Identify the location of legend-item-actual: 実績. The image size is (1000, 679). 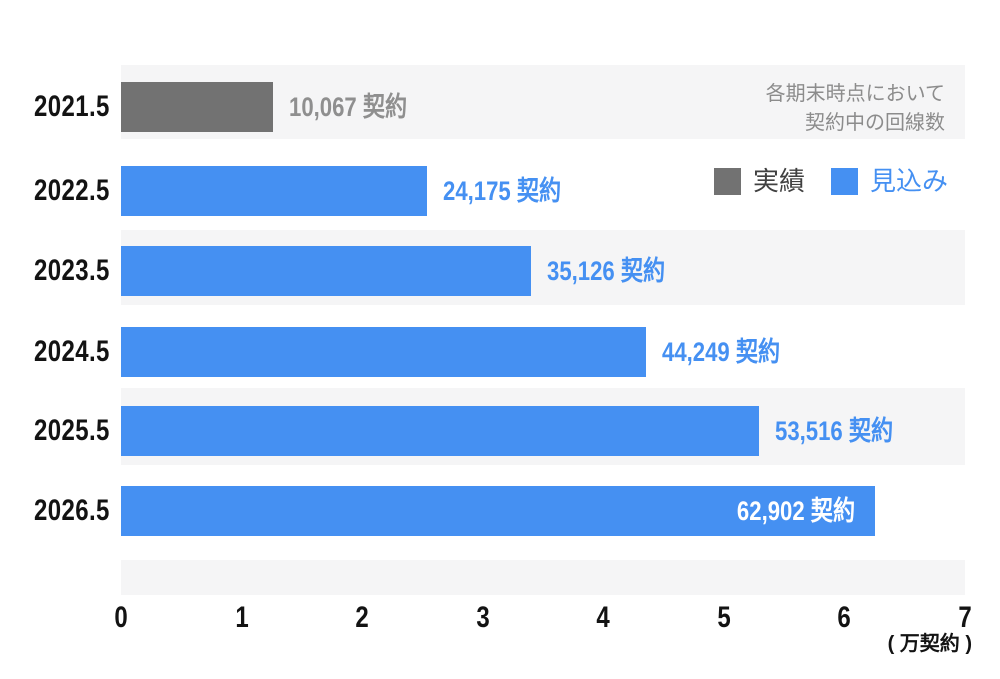
(759, 181).